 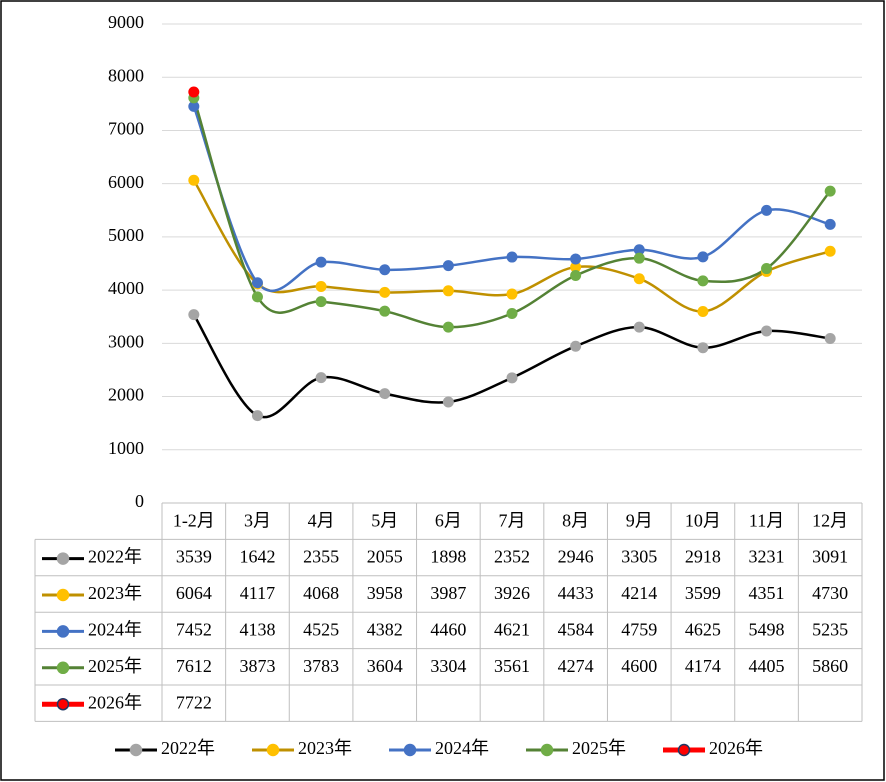 What do you see at coordinates (767, 557) in the screenshot?
I see `table-value: 3231` at bounding box center [767, 557].